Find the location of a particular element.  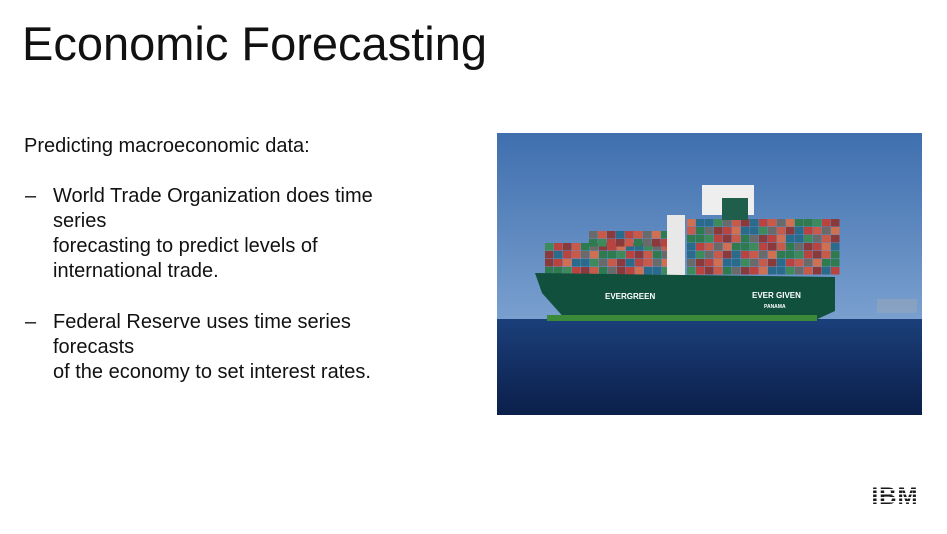

logo-text: IBM is located at coordinates (895, 496).